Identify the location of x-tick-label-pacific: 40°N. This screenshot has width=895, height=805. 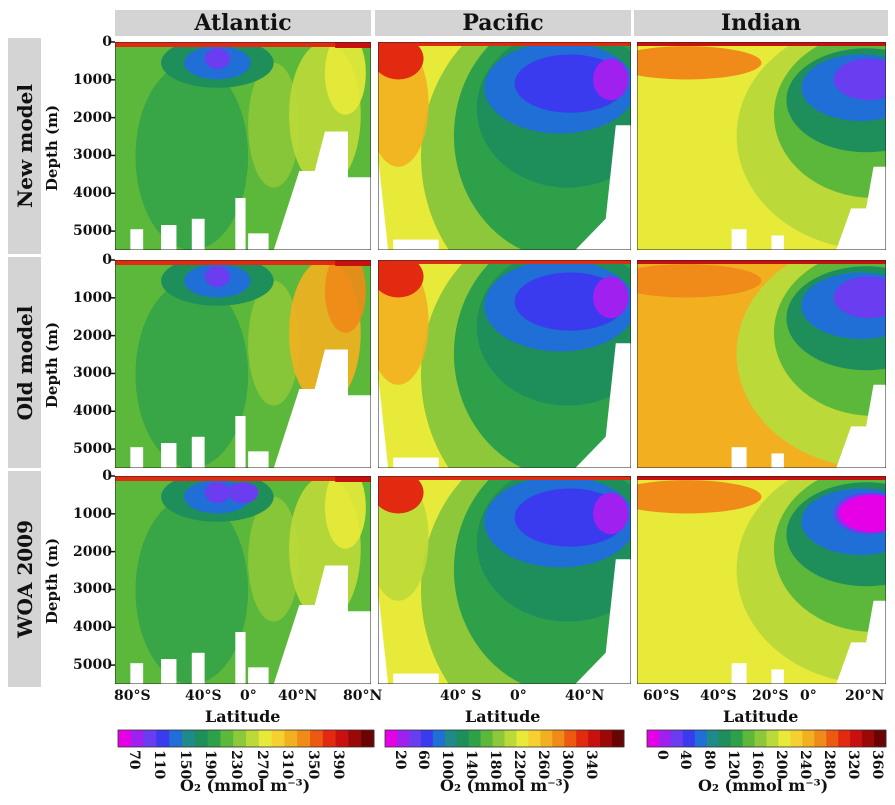
(585, 696).